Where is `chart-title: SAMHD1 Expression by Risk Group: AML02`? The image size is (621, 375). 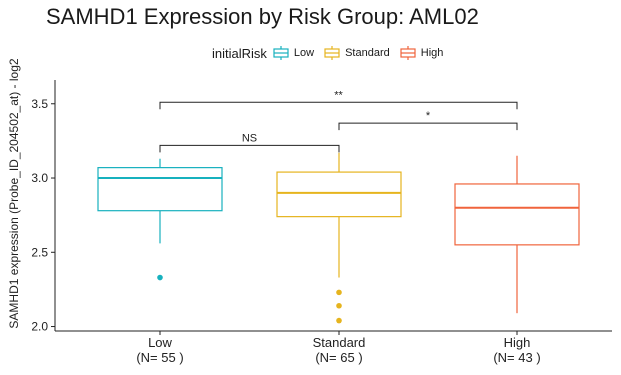 chart-title: SAMHD1 Expression by Risk Group: AML02 is located at coordinates (262, 16).